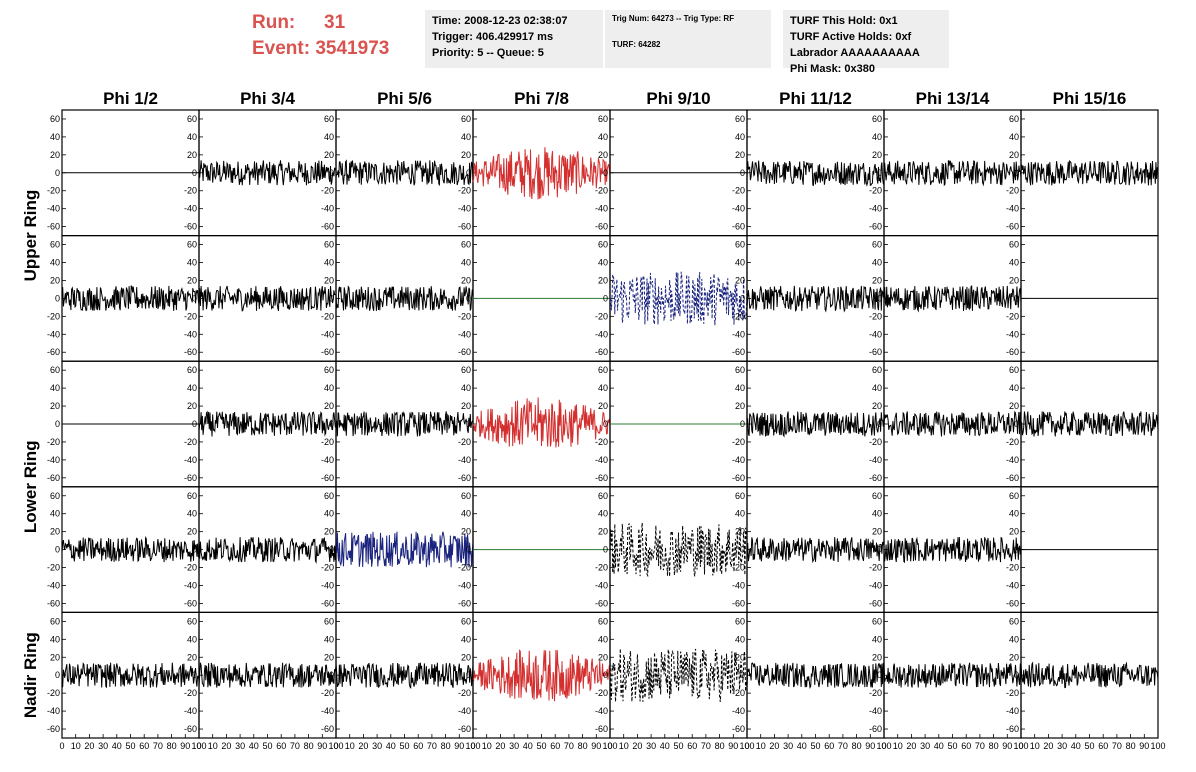 Image resolution: width=1196 pixels, height=772 pixels. What do you see at coordinates (832, 69) in the screenshot?
I see `phi-mask-line: Phi Mask: 0x380` at bounding box center [832, 69].